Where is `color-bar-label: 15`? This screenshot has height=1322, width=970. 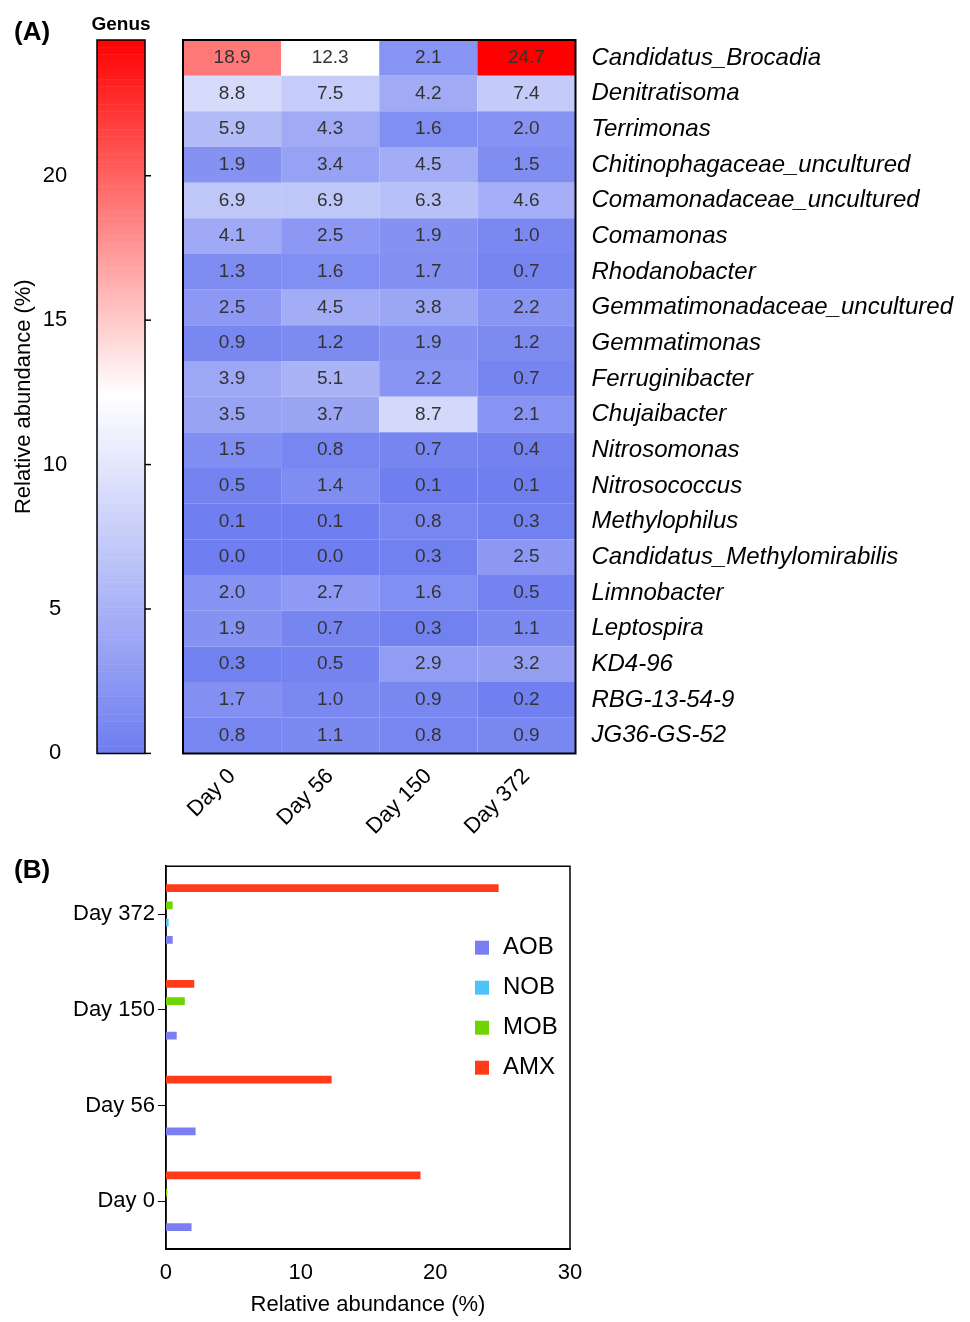
color-bar-label: 15 is located at coordinates (55, 319).